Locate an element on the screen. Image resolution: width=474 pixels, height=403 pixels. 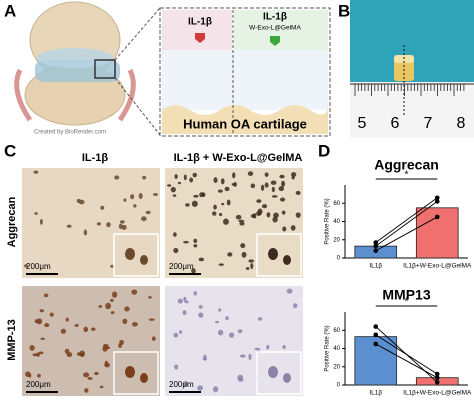
y-tick-label: 60 is located at coordinates (336, 204).